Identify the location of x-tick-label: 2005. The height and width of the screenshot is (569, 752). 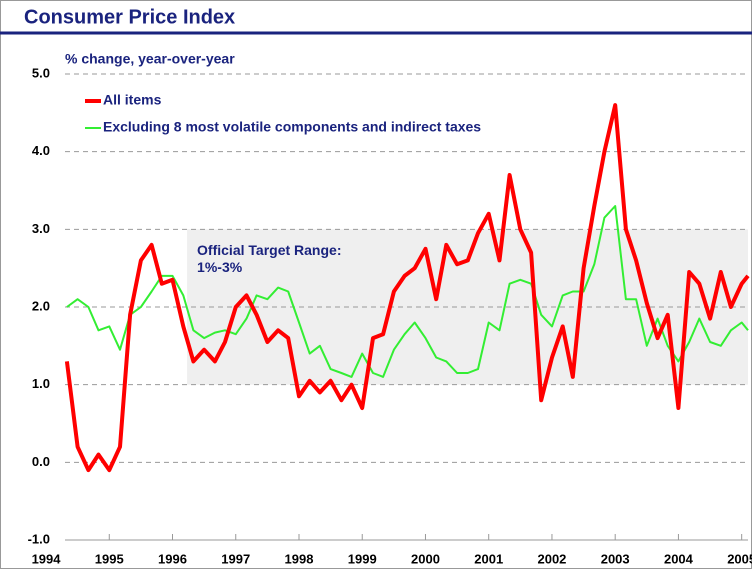
(739, 558).